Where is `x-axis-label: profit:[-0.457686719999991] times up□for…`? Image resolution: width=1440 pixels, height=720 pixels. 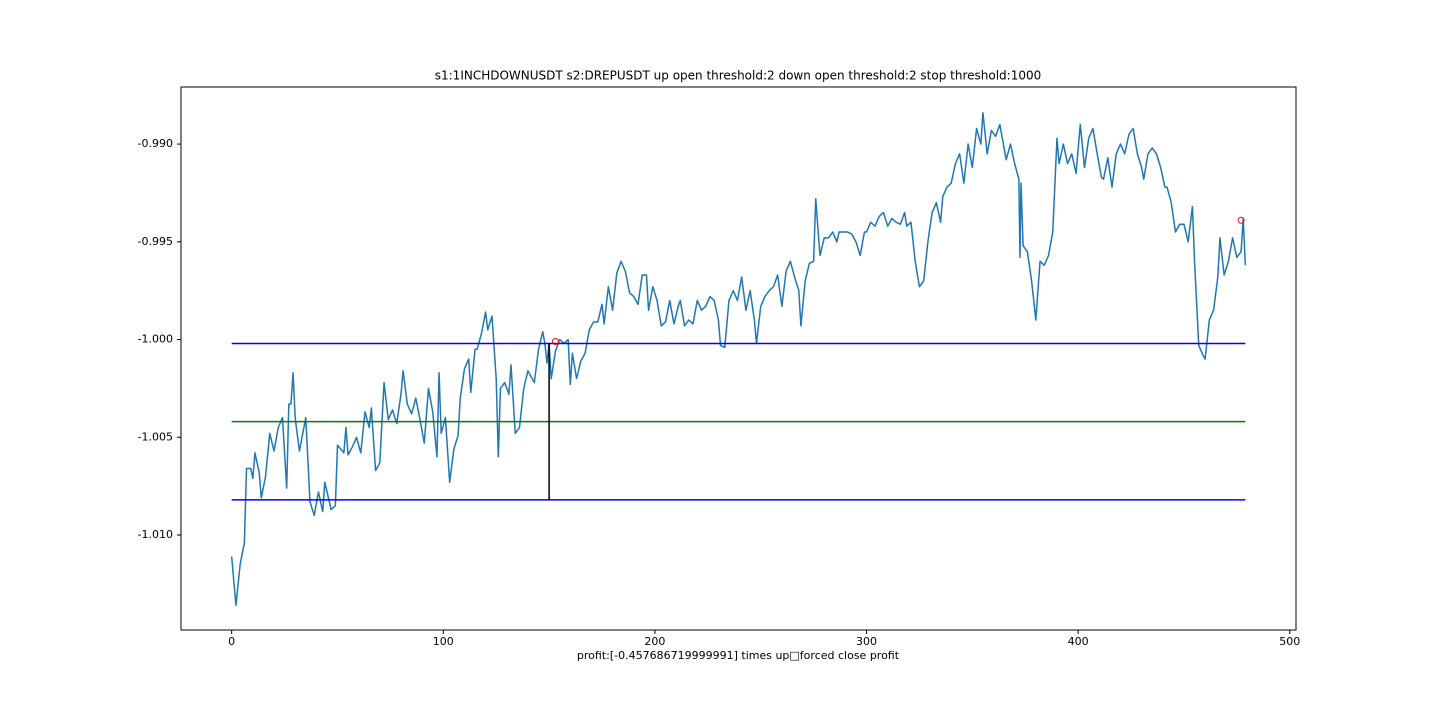 x-axis-label: profit:[-0.457686719999991] times up□for… is located at coordinates (738, 655).